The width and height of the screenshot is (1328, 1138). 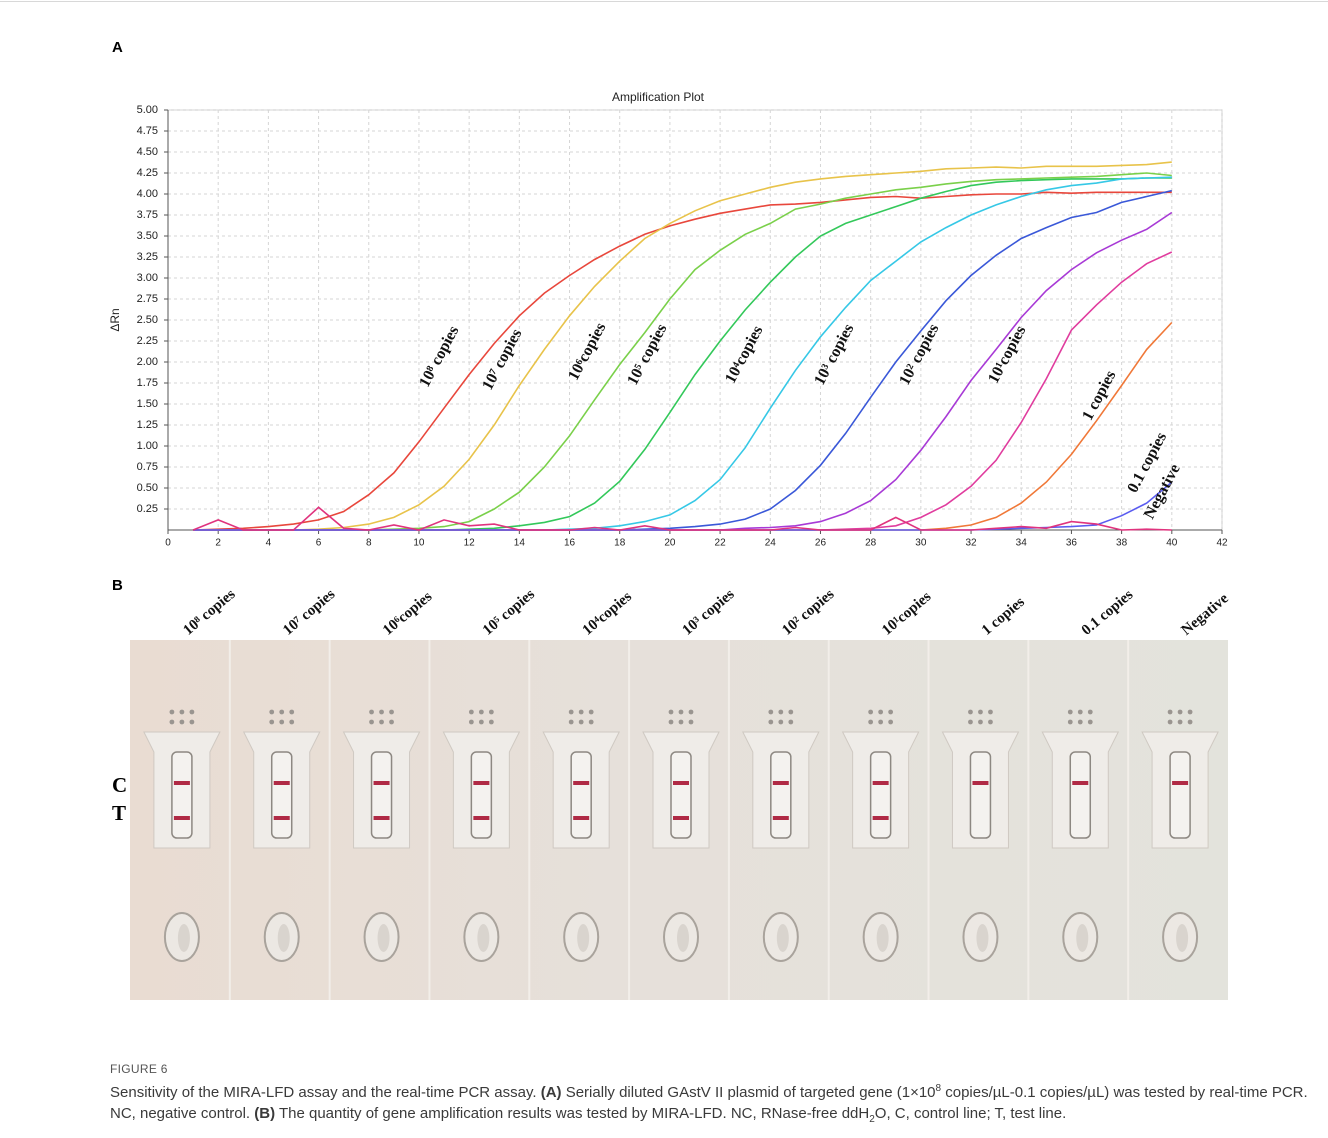 I want to click on strip-label: 10⁸ copies, so click(x=209, y=612).